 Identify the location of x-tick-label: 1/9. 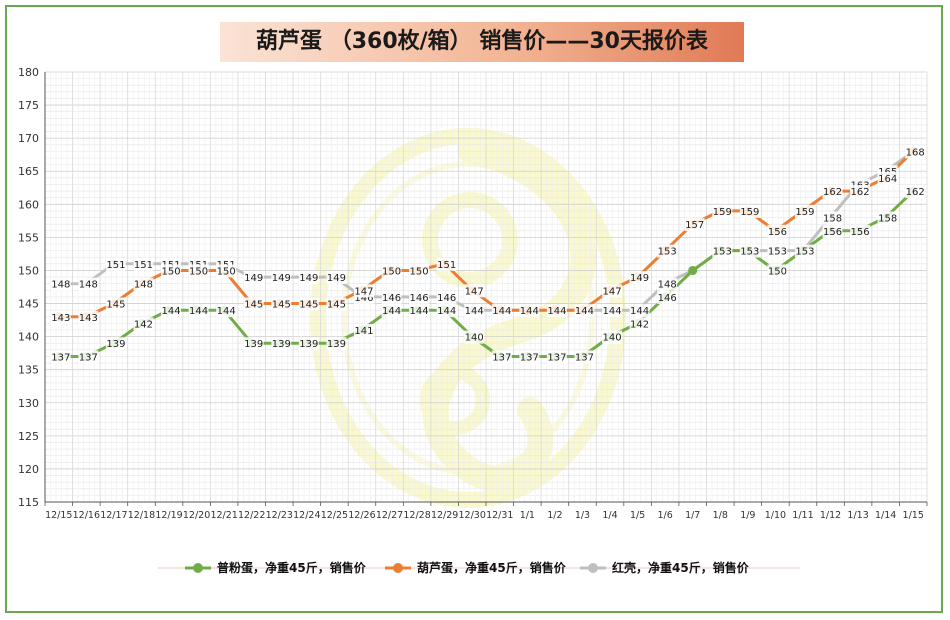
(747, 515).